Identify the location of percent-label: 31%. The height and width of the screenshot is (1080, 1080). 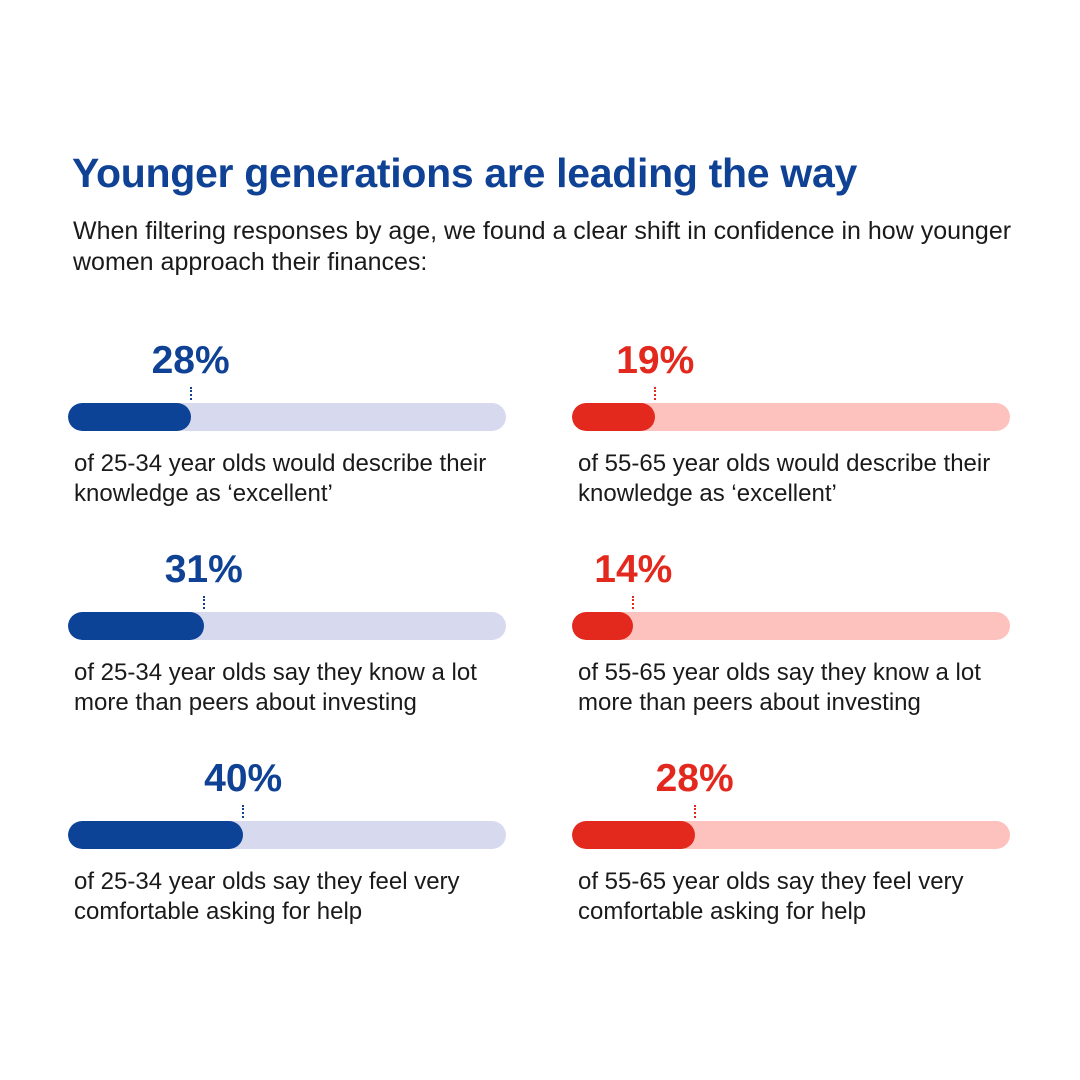
(203, 569).